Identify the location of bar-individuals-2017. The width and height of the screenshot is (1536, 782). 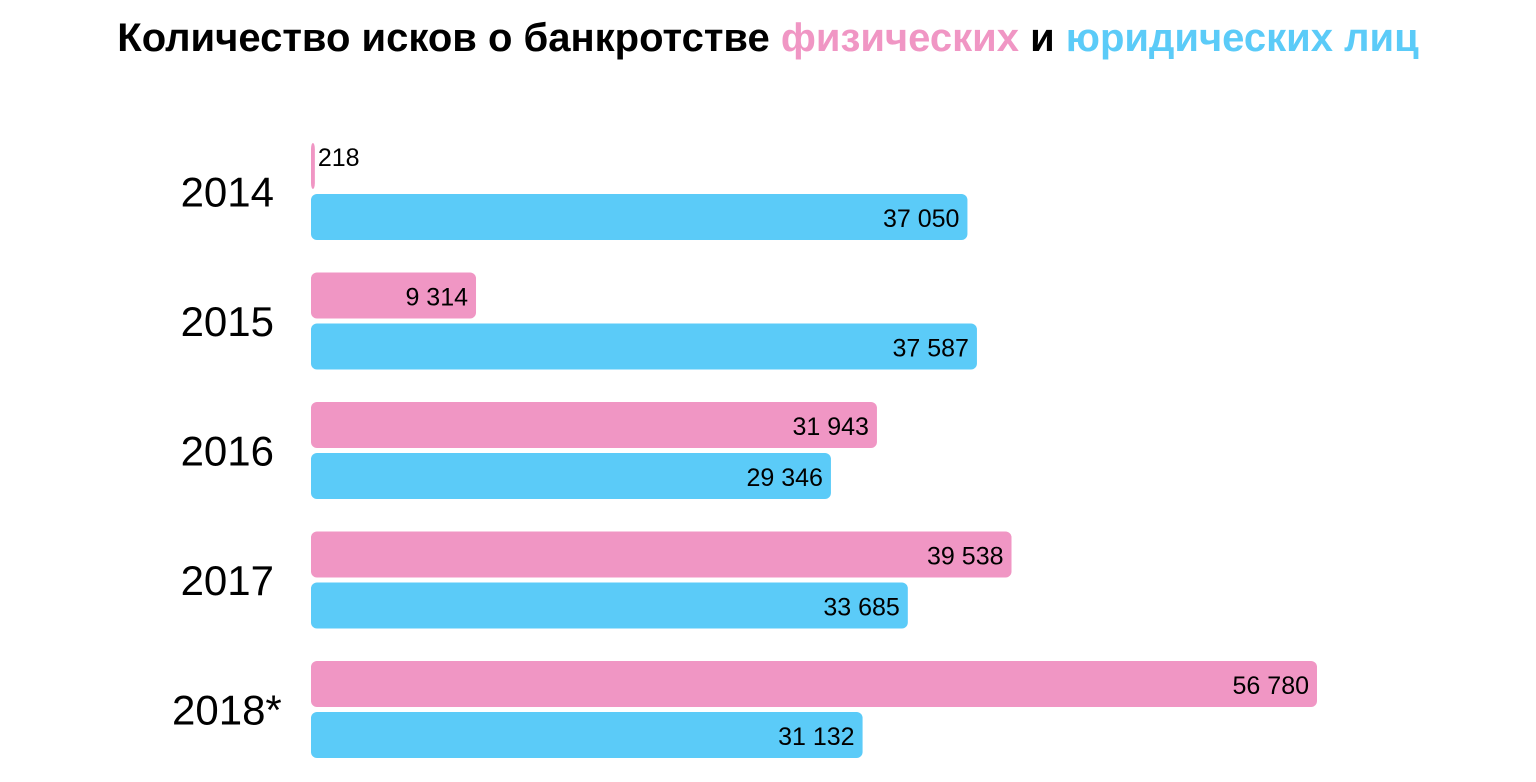
(661, 554).